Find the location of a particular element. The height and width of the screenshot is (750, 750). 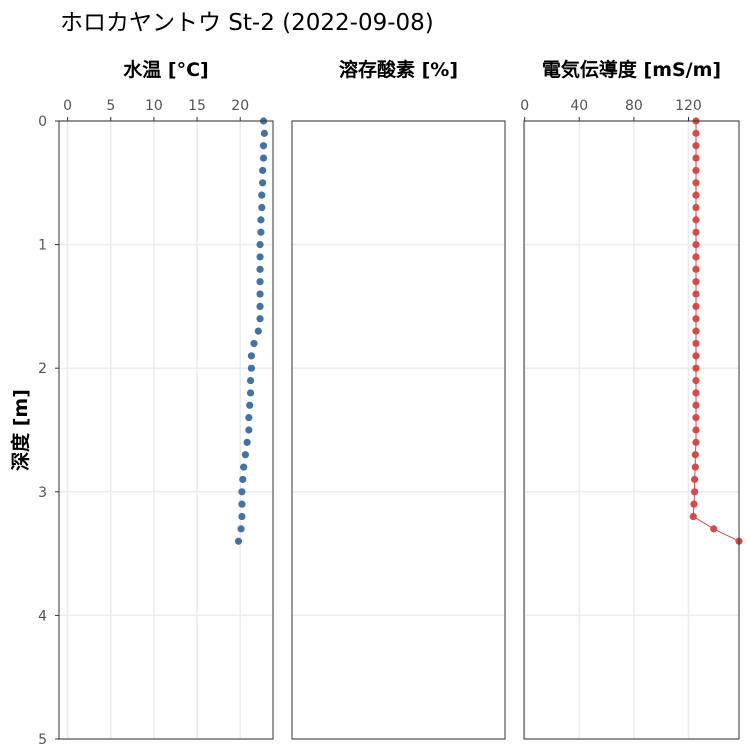

x-tick-label: 5 is located at coordinates (110, 106).